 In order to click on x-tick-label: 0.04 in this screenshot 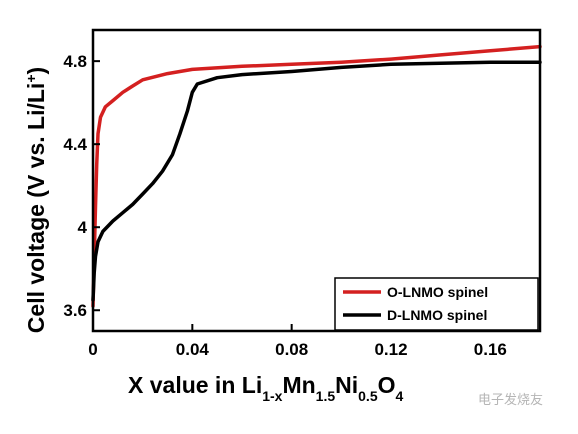, I will do `click(193, 349)`.